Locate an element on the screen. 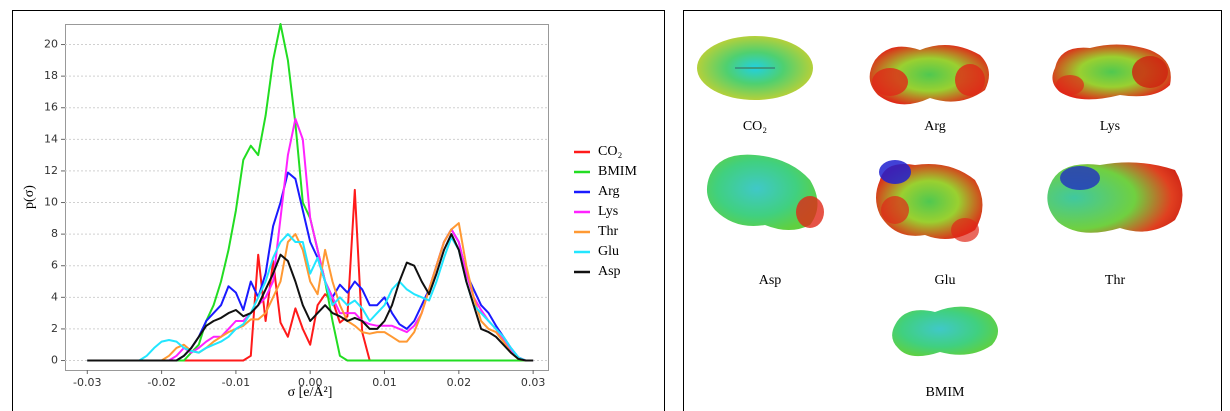 The image size is (1230, 411). y-tick-label: 6 is located at coordinates (54, 265).